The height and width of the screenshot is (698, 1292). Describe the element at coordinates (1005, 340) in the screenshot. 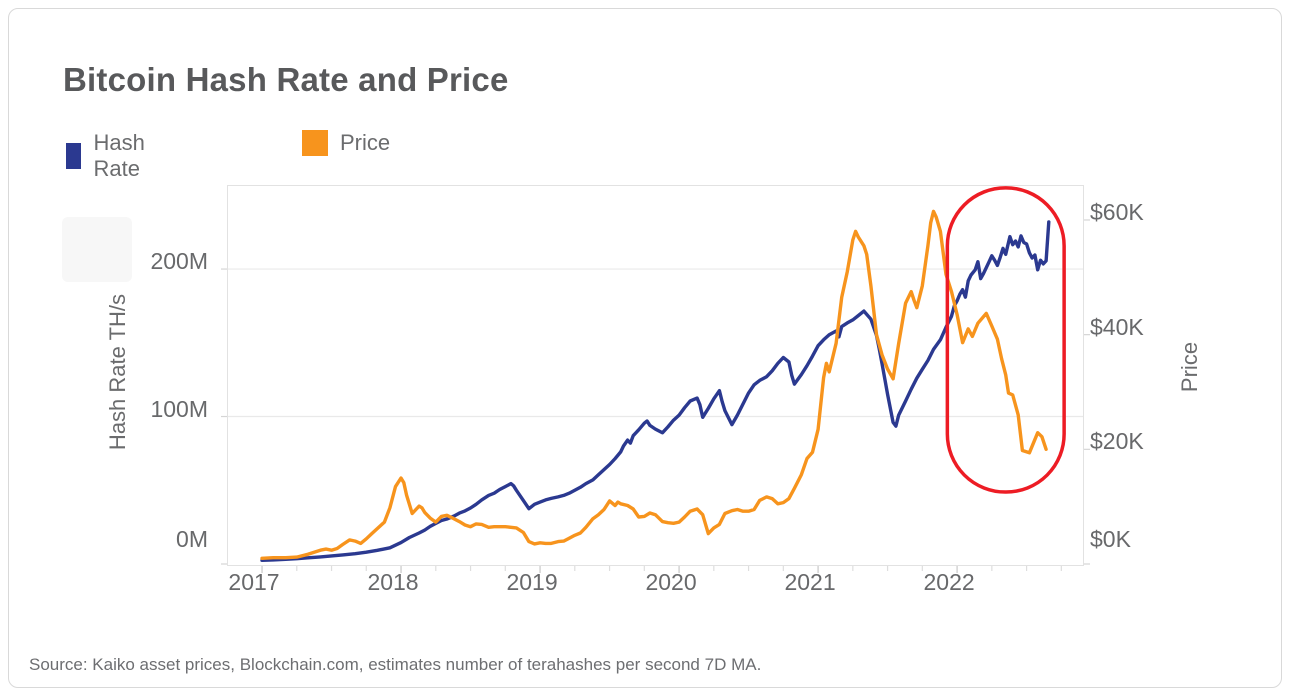

I see `highlight-ellipse` at that location.